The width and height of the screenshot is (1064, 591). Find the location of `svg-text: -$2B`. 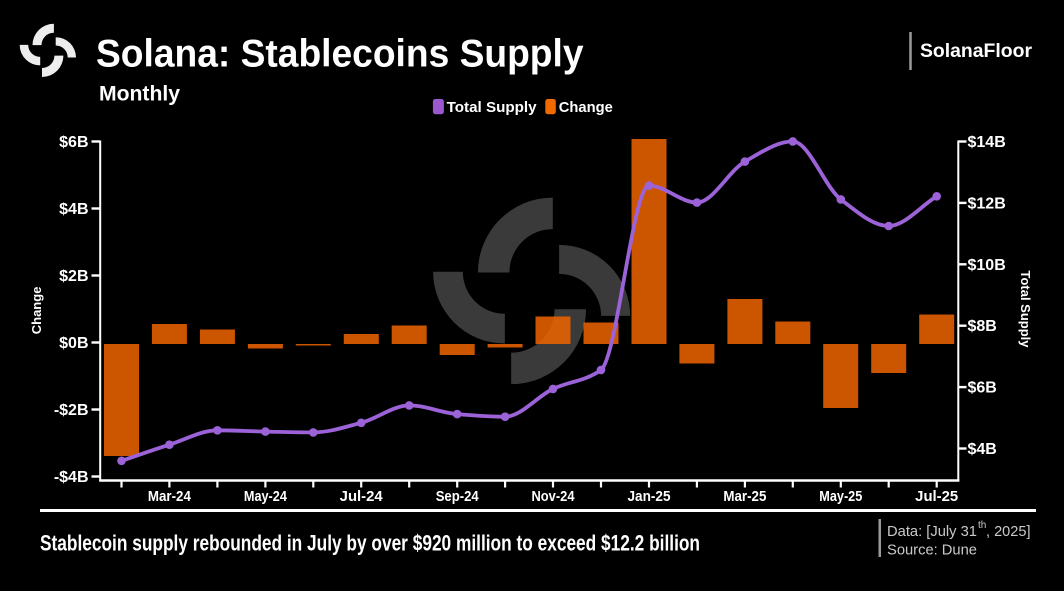

svg-text: -$2B is located at coordinates (71, 410).